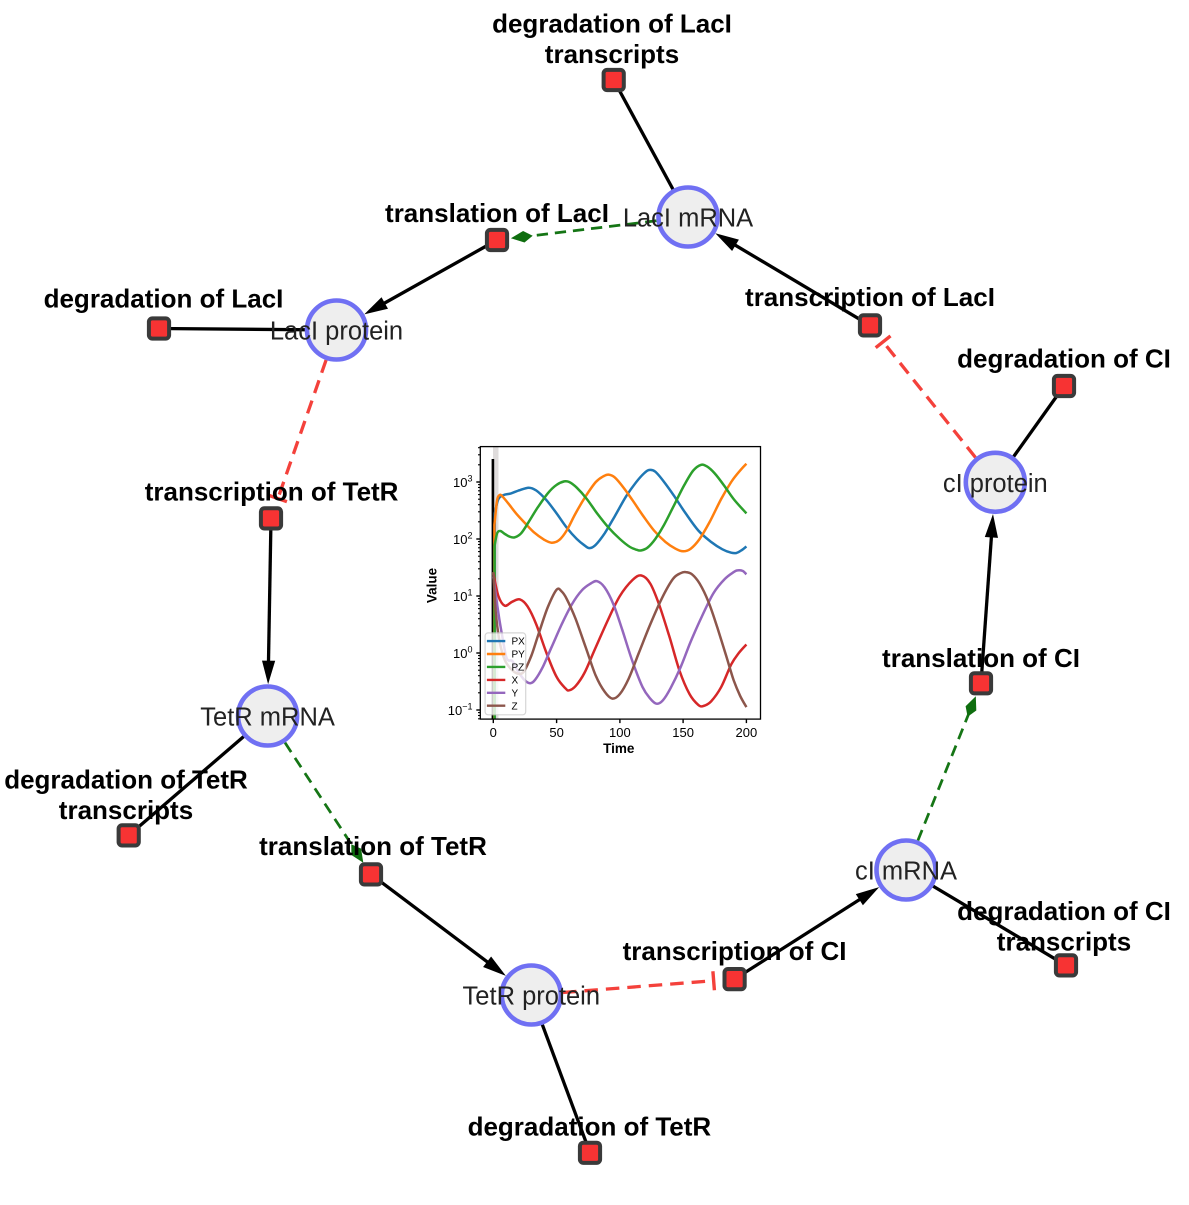 The height and width of the screenshot is (1205, 1189). I want to click on svg-text: PZ, so click(518, 668).